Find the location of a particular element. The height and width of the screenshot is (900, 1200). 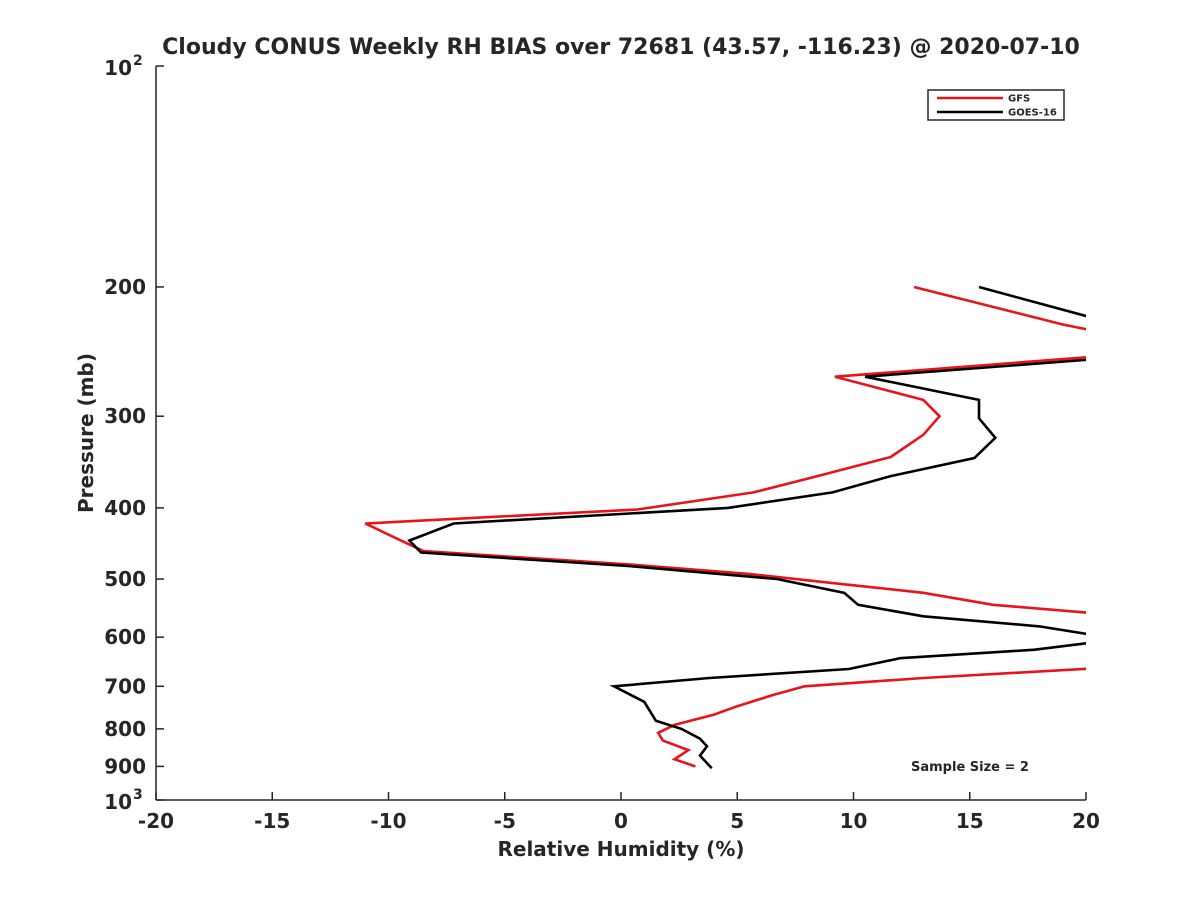

legend-label-goes16: GOES-16 is located at coordinates (1032, 113).